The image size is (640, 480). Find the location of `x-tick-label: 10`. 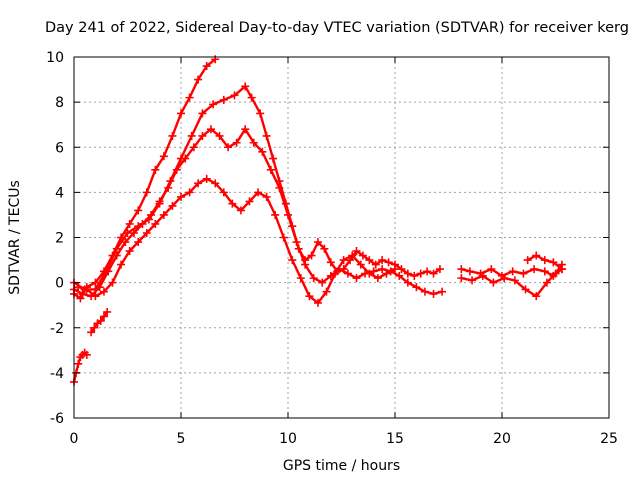

x-tick-label: 10 is located at coordinates (288, 439).